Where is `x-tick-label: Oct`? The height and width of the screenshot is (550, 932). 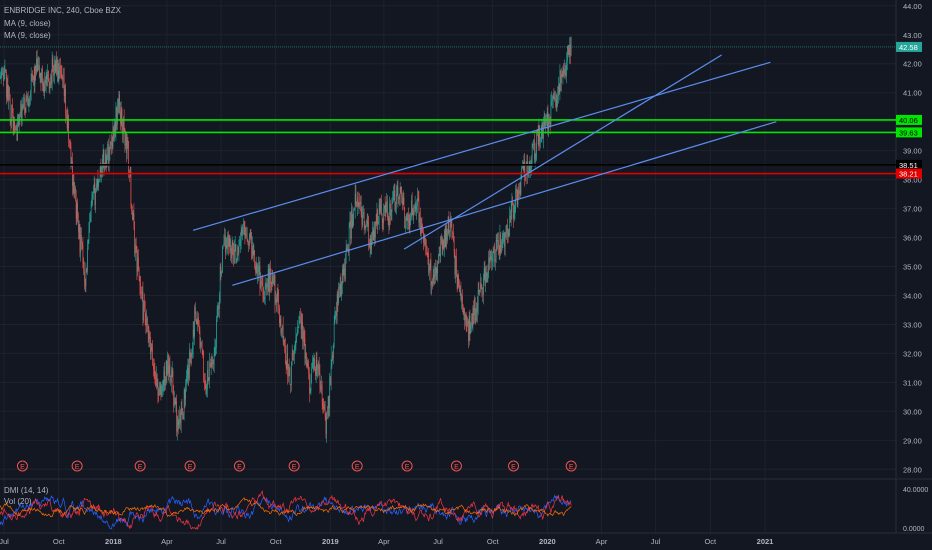 x-tick-label: Oct is located at coordinates (493, 541).